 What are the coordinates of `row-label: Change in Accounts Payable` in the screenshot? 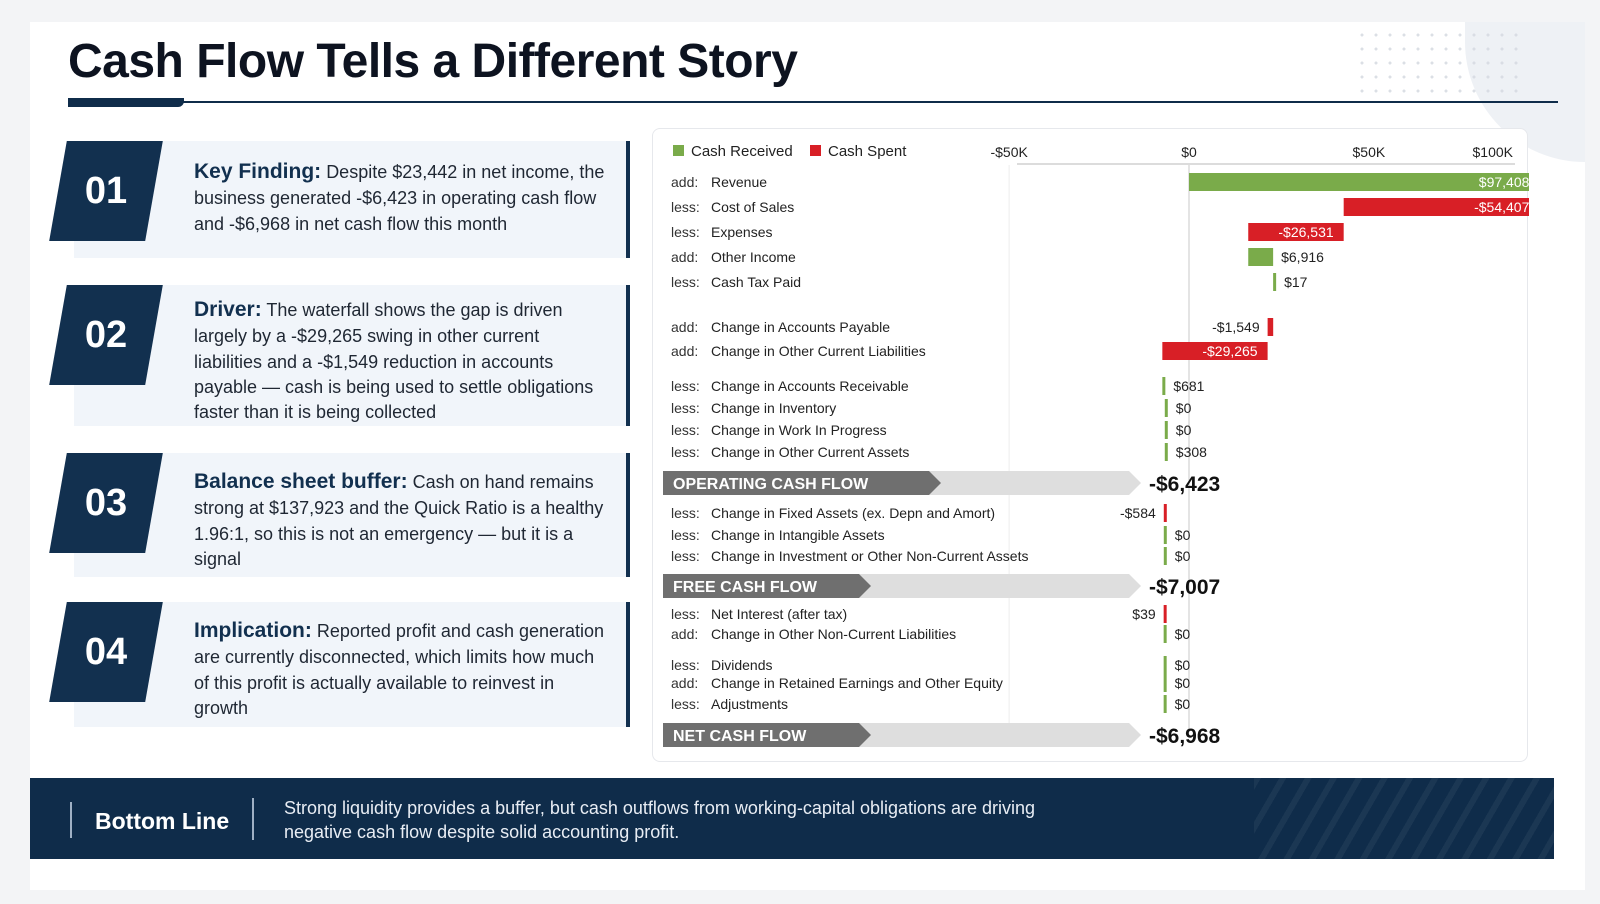 It's located at (800, 327).